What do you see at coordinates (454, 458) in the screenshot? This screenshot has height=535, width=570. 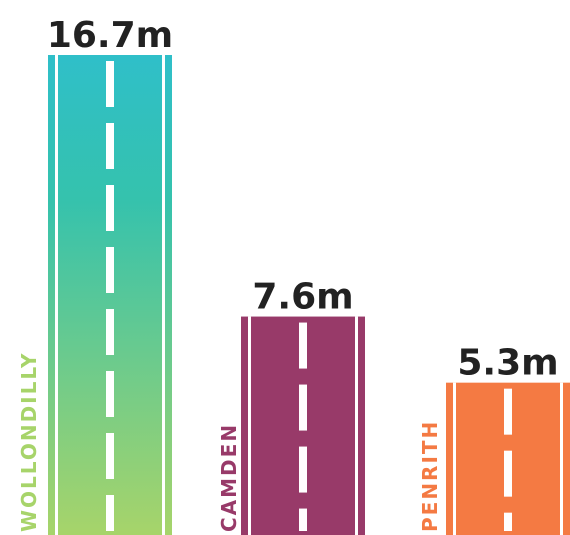 I see `road-edge-line-left-penrith` at bounding box center [454, 458].